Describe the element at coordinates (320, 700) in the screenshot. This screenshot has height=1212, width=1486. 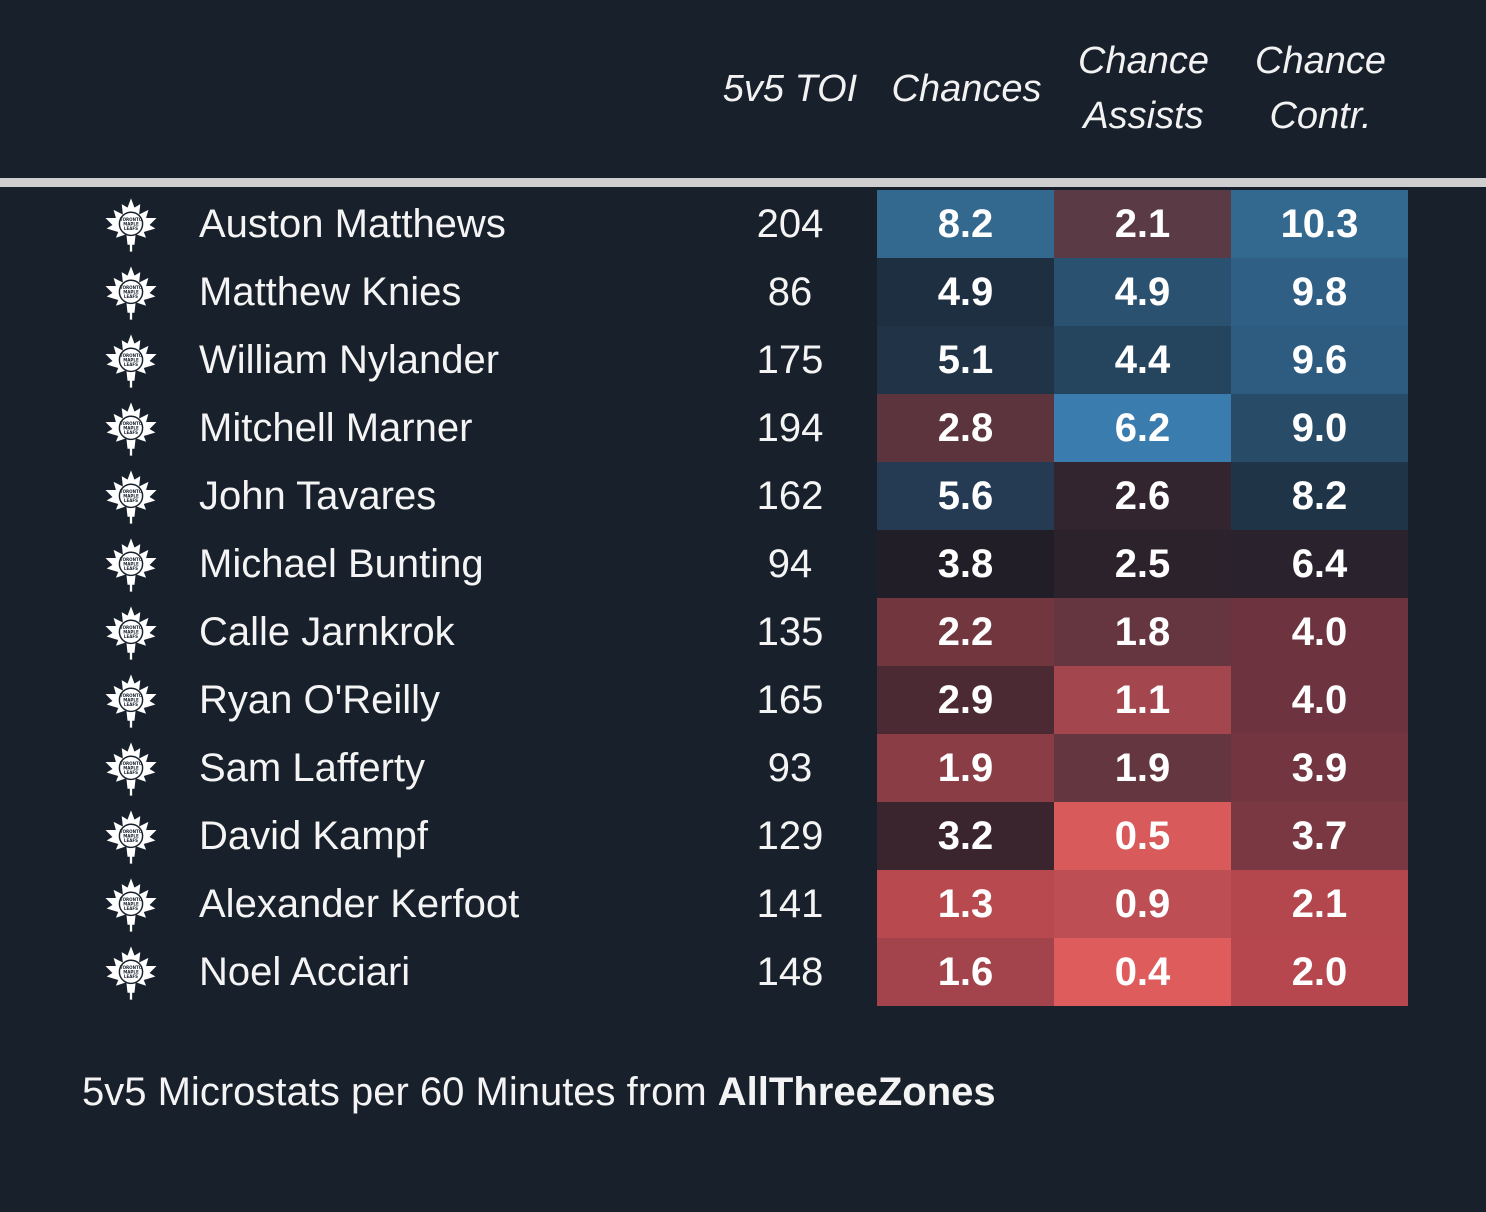
I see `player-name: Ryan O'Reilly` at that location.